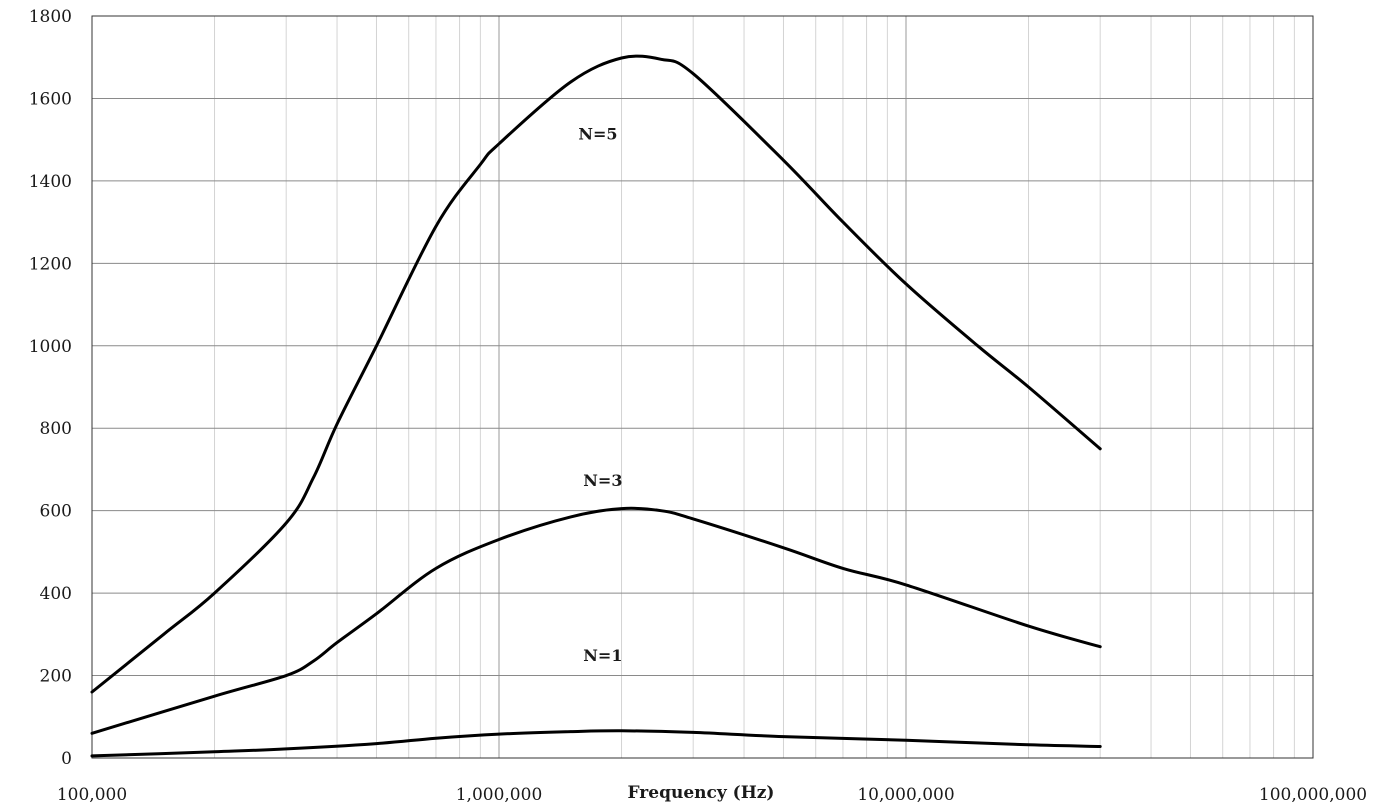 This screenshot has width=1382, height=809. What do you see at coordinates (50, 388) in the screenshot?
I see `y-axis-ticks: 0 200 400 600 800 1000 1200 1400 1600 1800` at bounding box center [50, 388].